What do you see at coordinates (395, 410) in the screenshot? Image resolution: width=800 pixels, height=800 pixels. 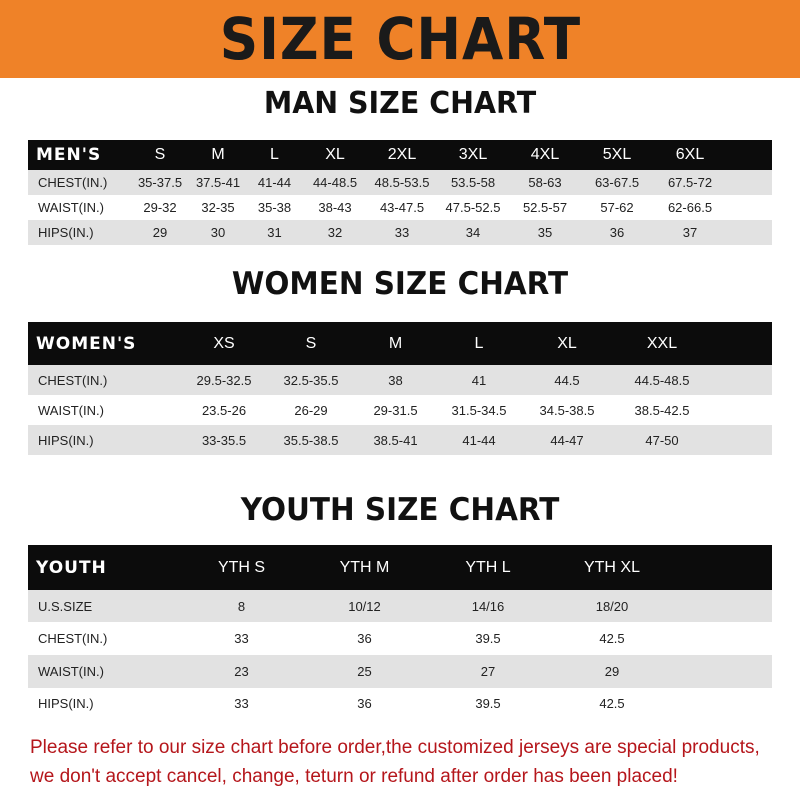 I see `table-cell: 29-31.5` at bounding box center [395, 410].